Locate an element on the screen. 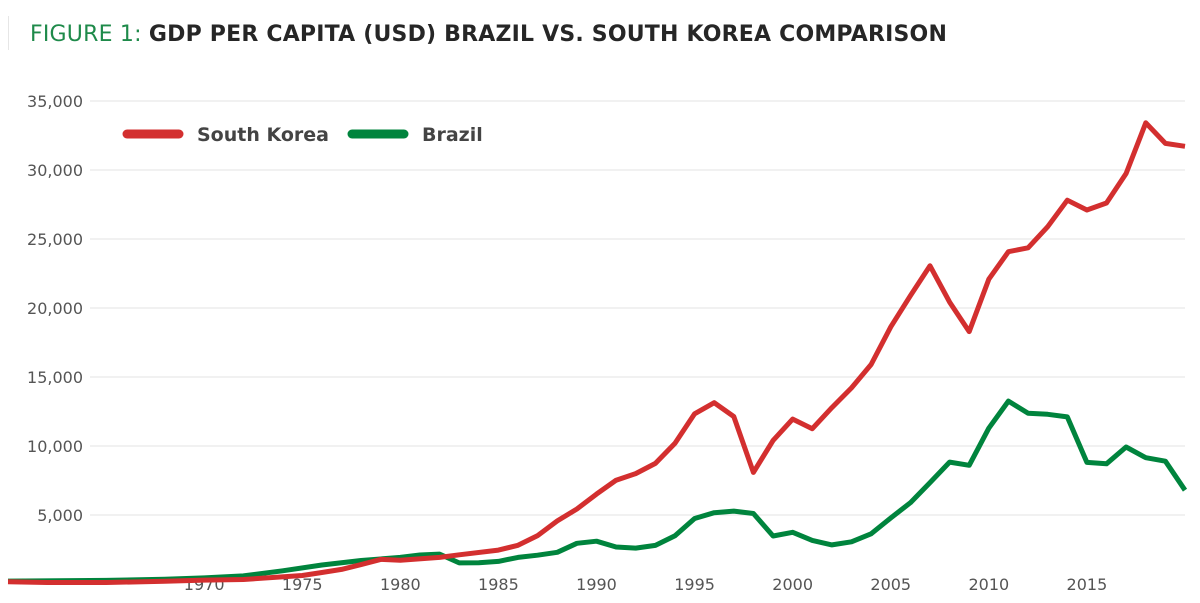  x-tick-label-1985: 1985 is located at coordinates (498, 584).